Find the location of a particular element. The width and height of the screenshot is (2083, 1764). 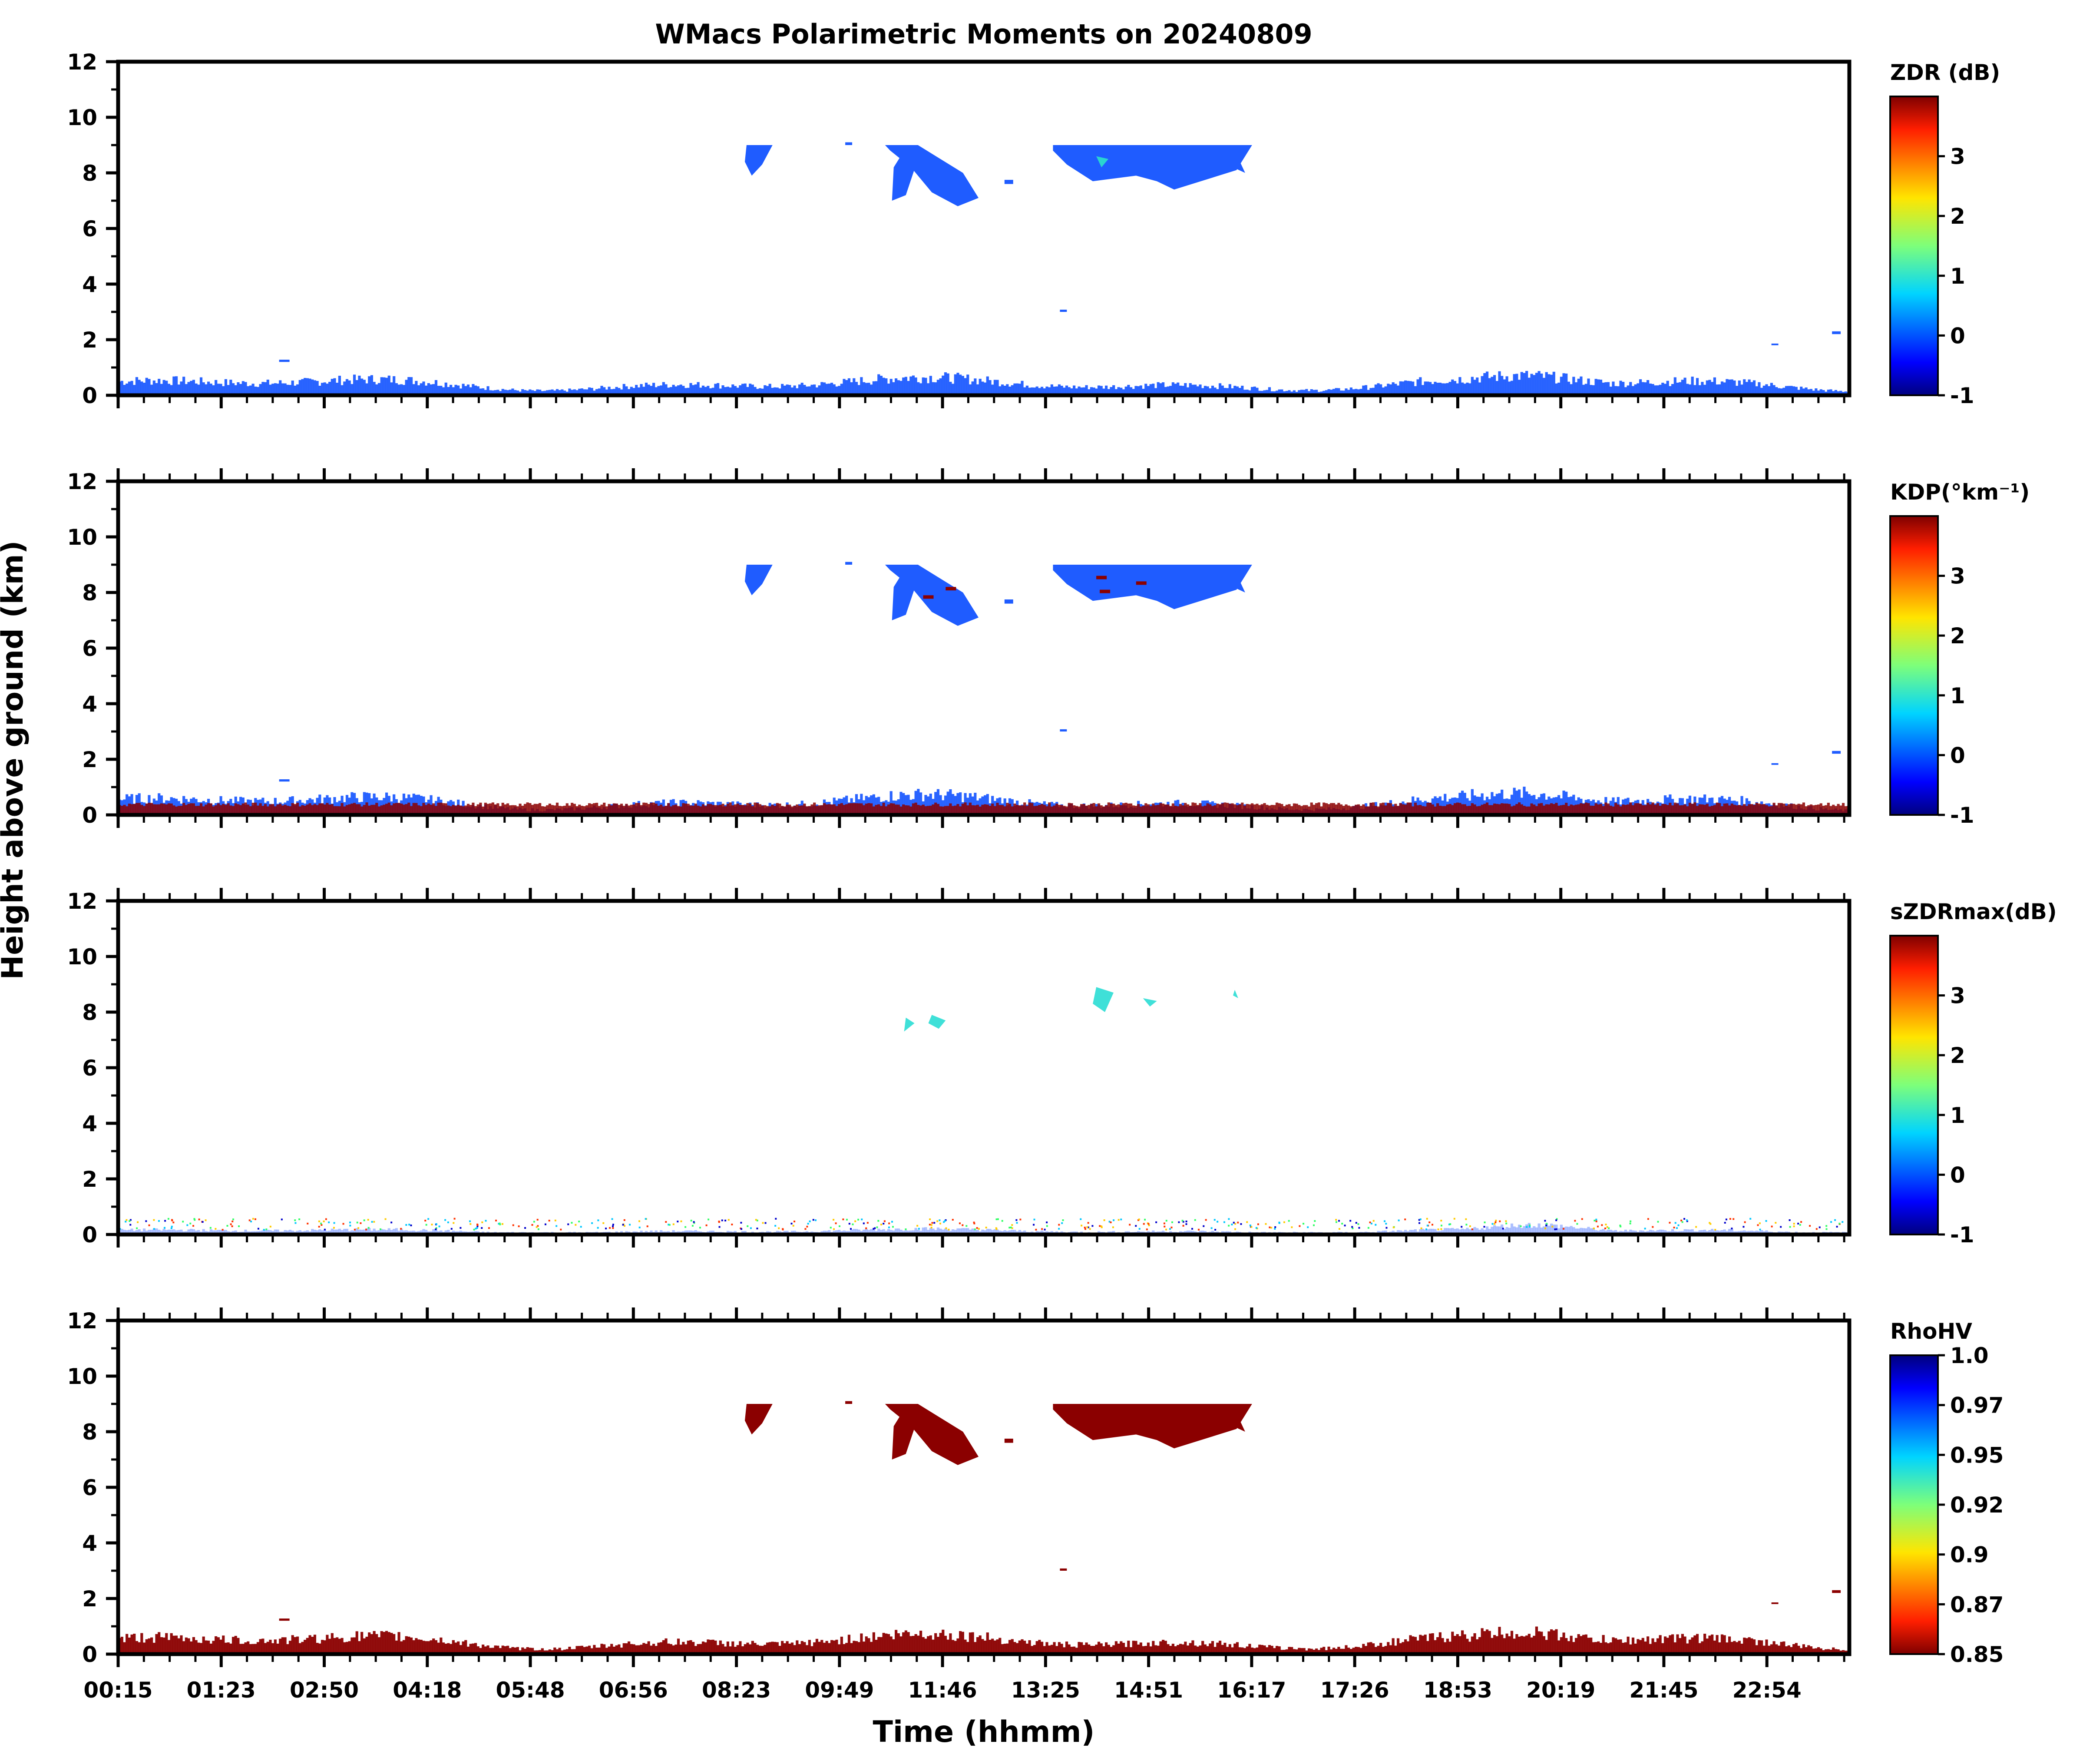

colorbar-tick-label: 1 is located at coordinates (1957, 276).